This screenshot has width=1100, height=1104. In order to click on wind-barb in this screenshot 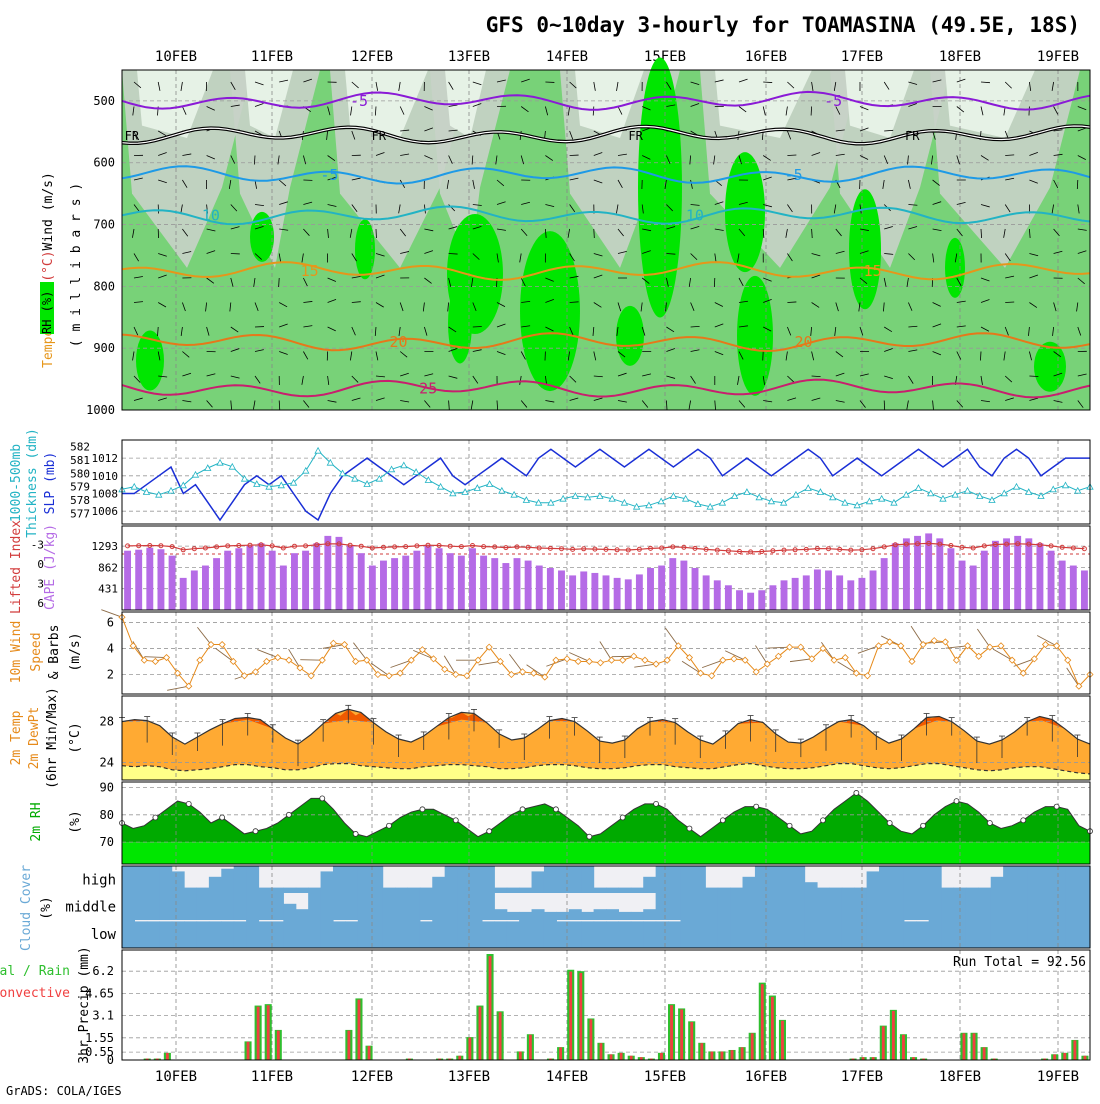, I will do `click(980, 356)`.